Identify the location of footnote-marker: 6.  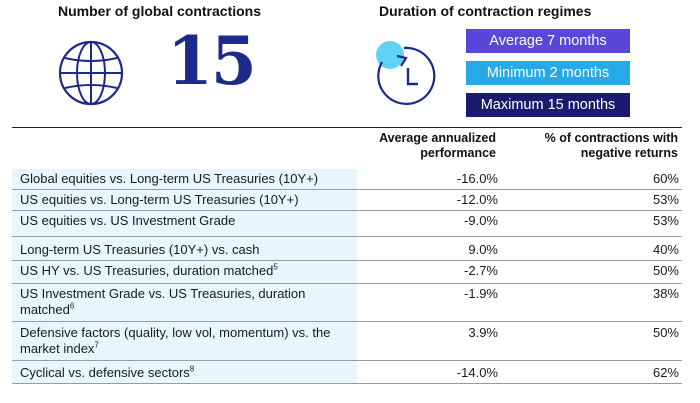
(72, 306).